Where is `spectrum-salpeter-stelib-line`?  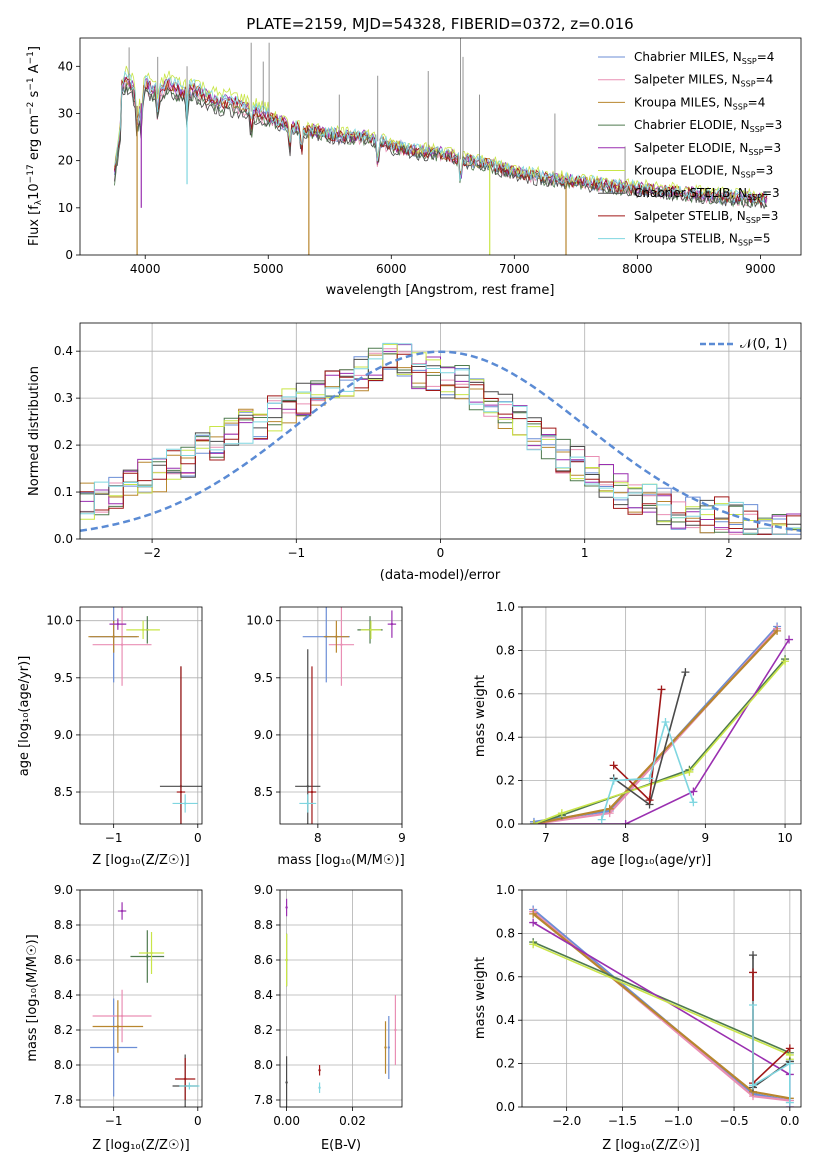
spectrum-salpeter-stelib-line is located at coordinates (441, 141).